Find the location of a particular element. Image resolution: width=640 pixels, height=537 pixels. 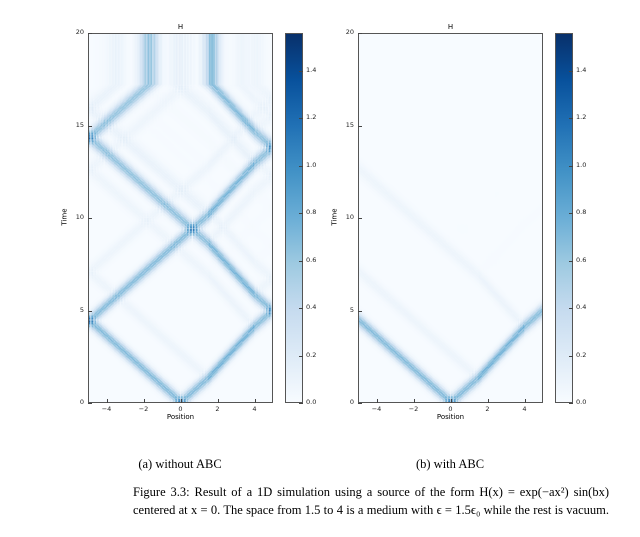

subcaption: (a) without ABC is located at coordinates (180, 464).